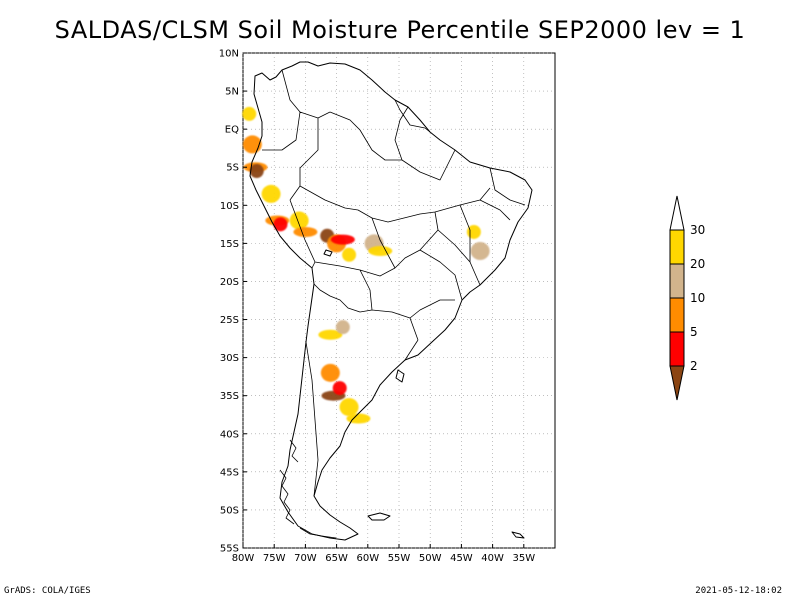  Describe the element at coordinates (305, 558) in the screenshot. I see `lon-tick-label: 70W` at that location.